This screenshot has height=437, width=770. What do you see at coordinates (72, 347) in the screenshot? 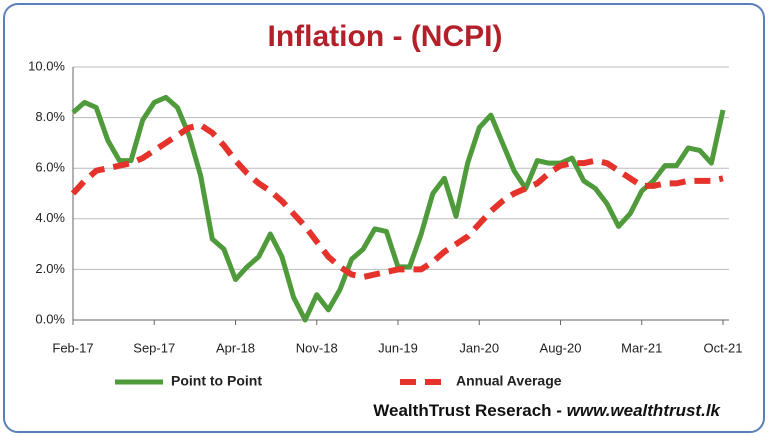
I see `x-tick-label: Feb-17` at bounding box center [72, 347].